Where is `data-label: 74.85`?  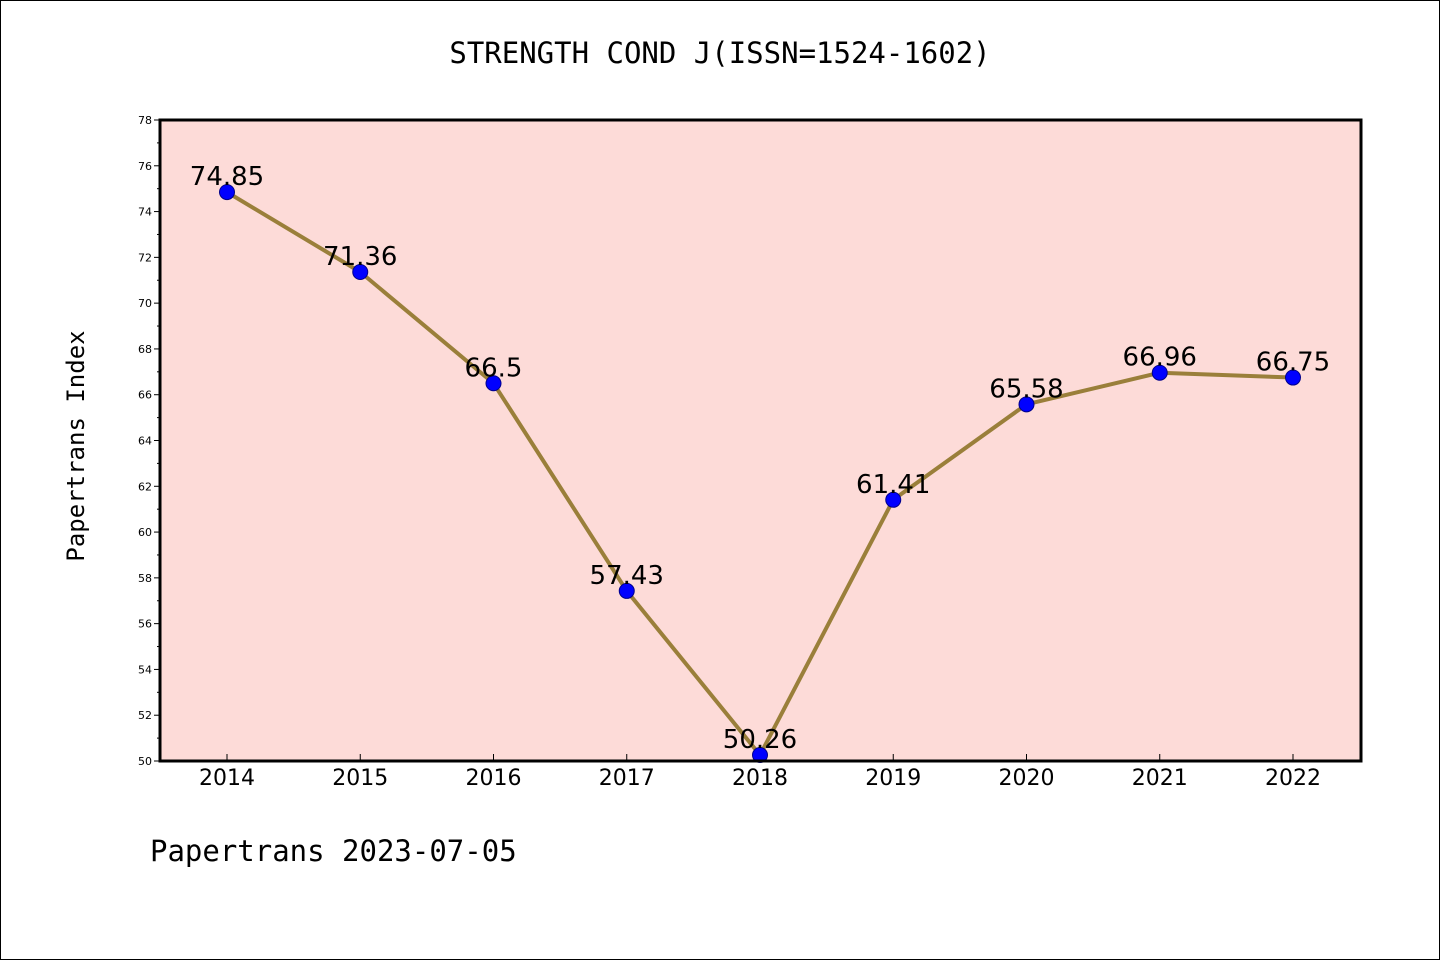 data-label: 74.85 is located at coordinates (227, 177).